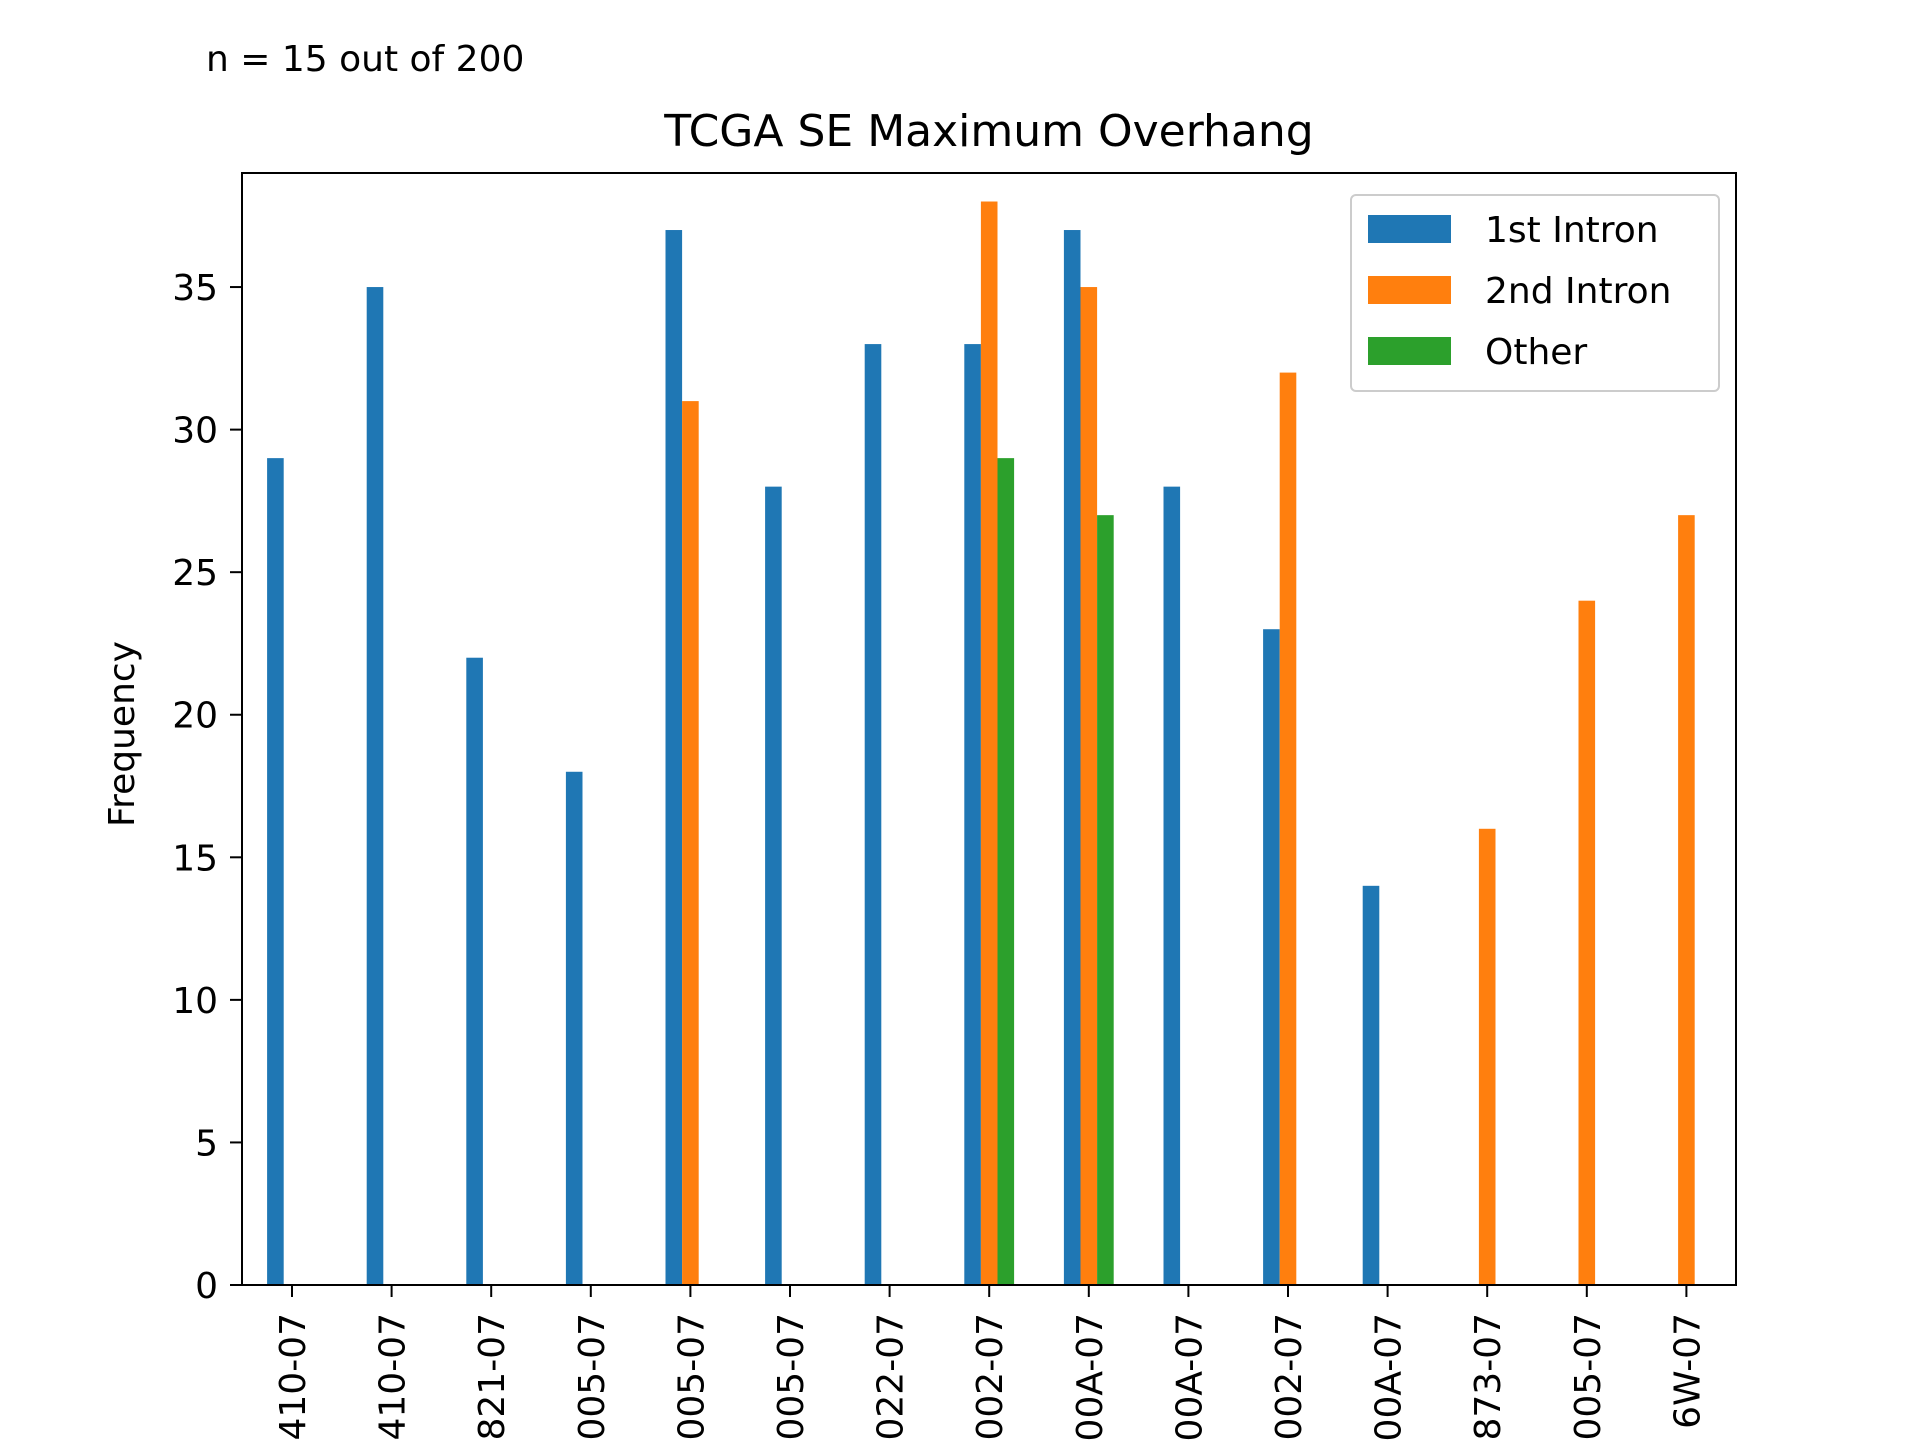 The image size is (1920, 1444). What do you see at coordinates (206, 1286) in the screenshot?
I see `y-tick-label: 0` at bounding box center [206, 1286].